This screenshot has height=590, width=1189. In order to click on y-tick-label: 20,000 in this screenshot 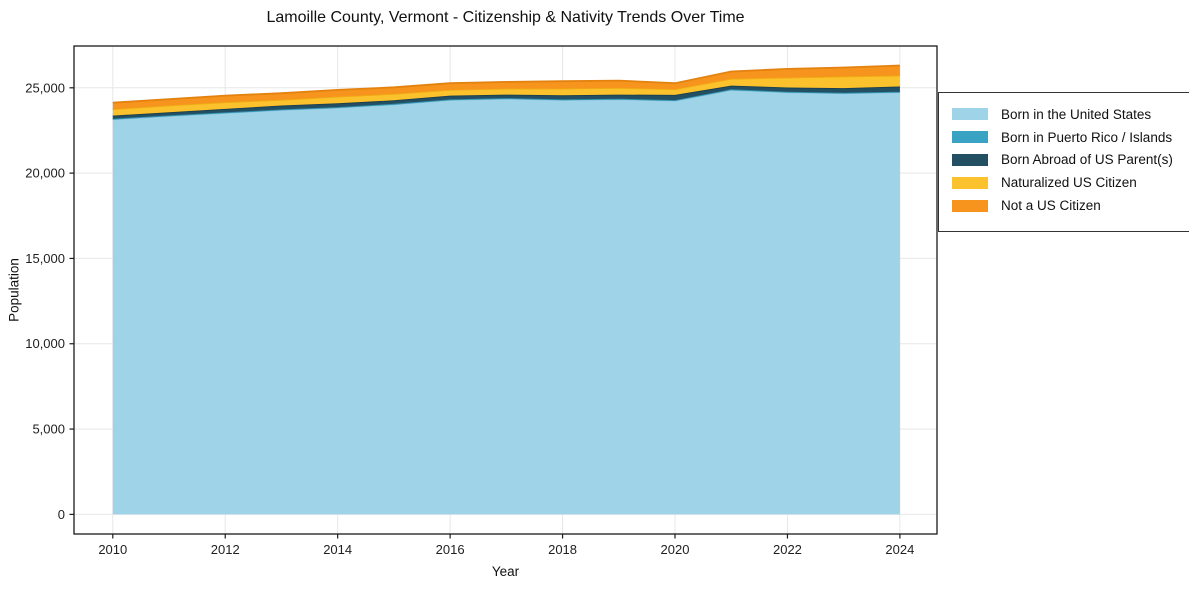, I will do `click(45, 173)`.